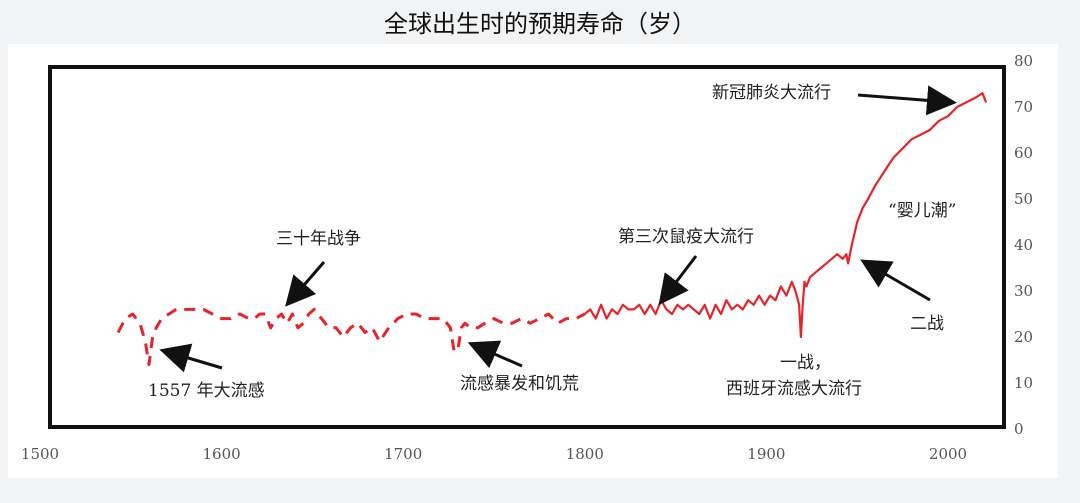 This screenshot has height=503, width=1080. What do you see at coordinates (922, 211) in the screenshot?
I see `annotation-baby-boom: “婴儿潮”` at bounding box center [922, 211].